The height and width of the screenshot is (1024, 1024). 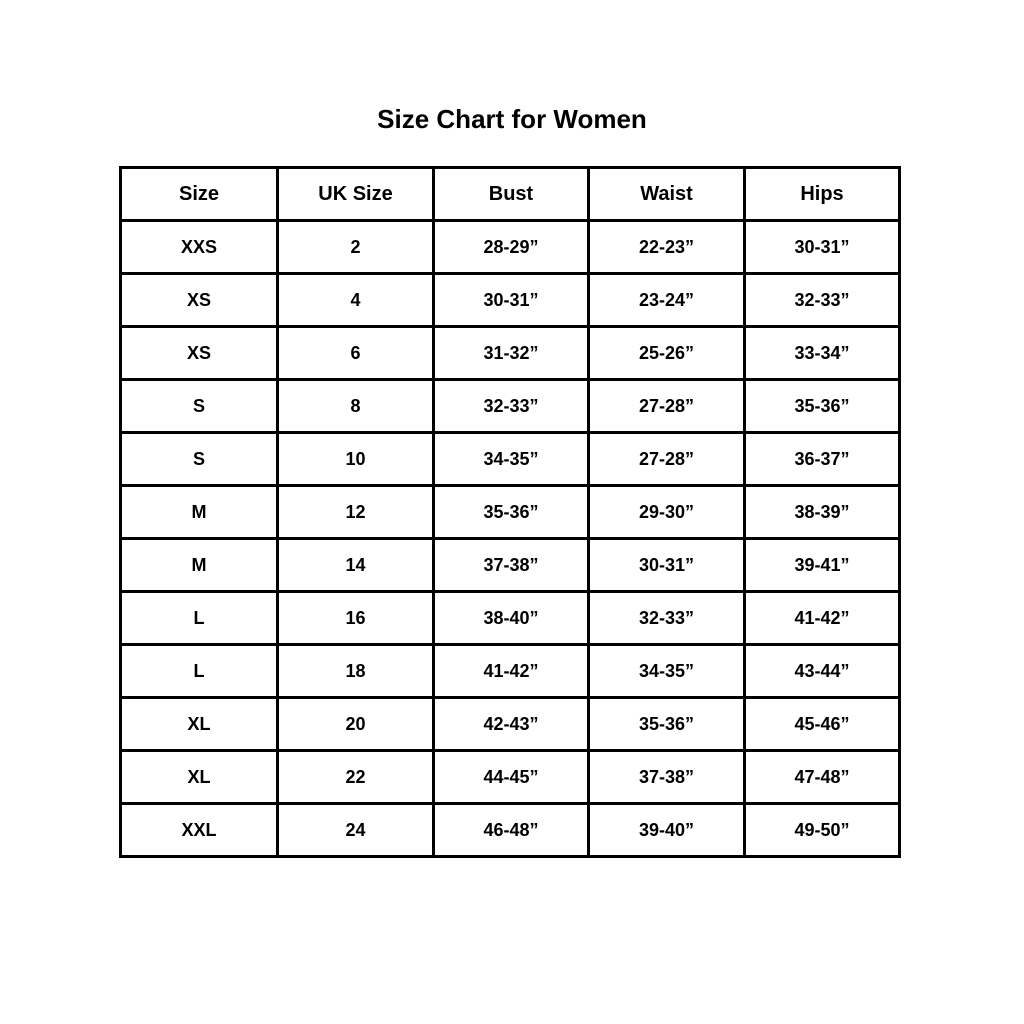 I want to click on cell-uk-size: 18, so click(x=355, y=671).